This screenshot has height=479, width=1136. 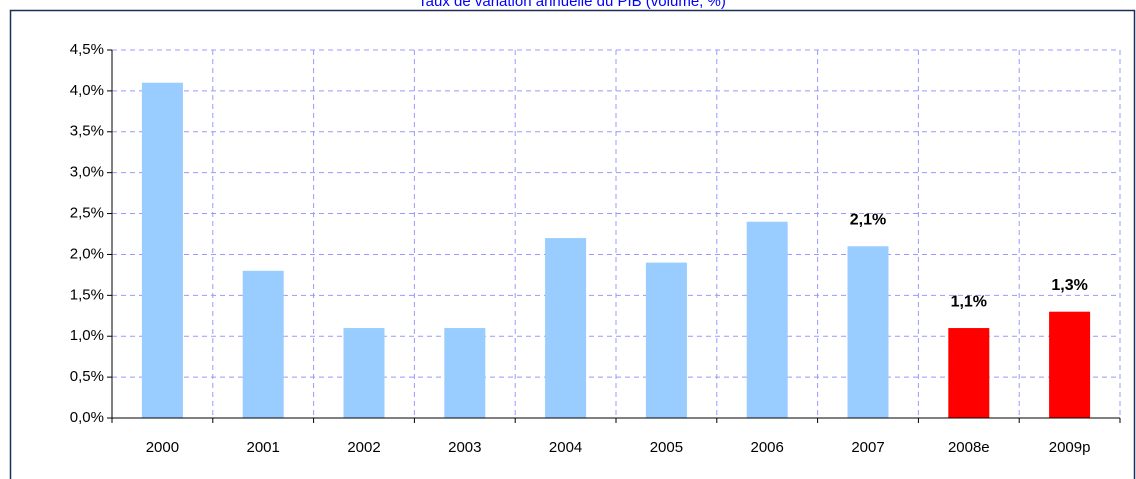 I want to click on y-tick-label: 2,0%, so click(x=87, y=253).